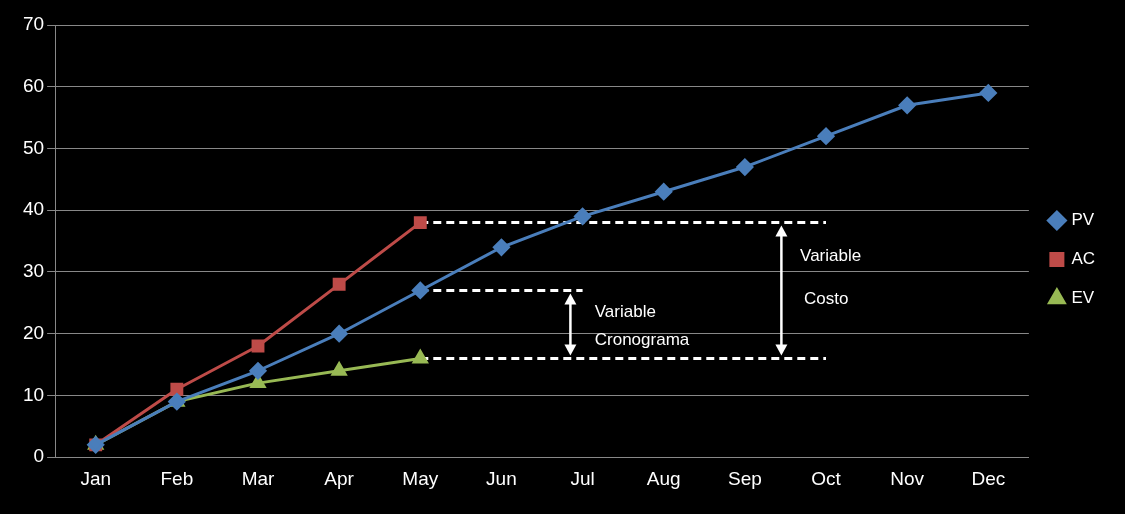 The width and height of the screenshot is (1125, 514). What do you see at coordinates (1083, 259) in the screenshot?
I see `legend-label: AC` at bounding box center [1083, 259].